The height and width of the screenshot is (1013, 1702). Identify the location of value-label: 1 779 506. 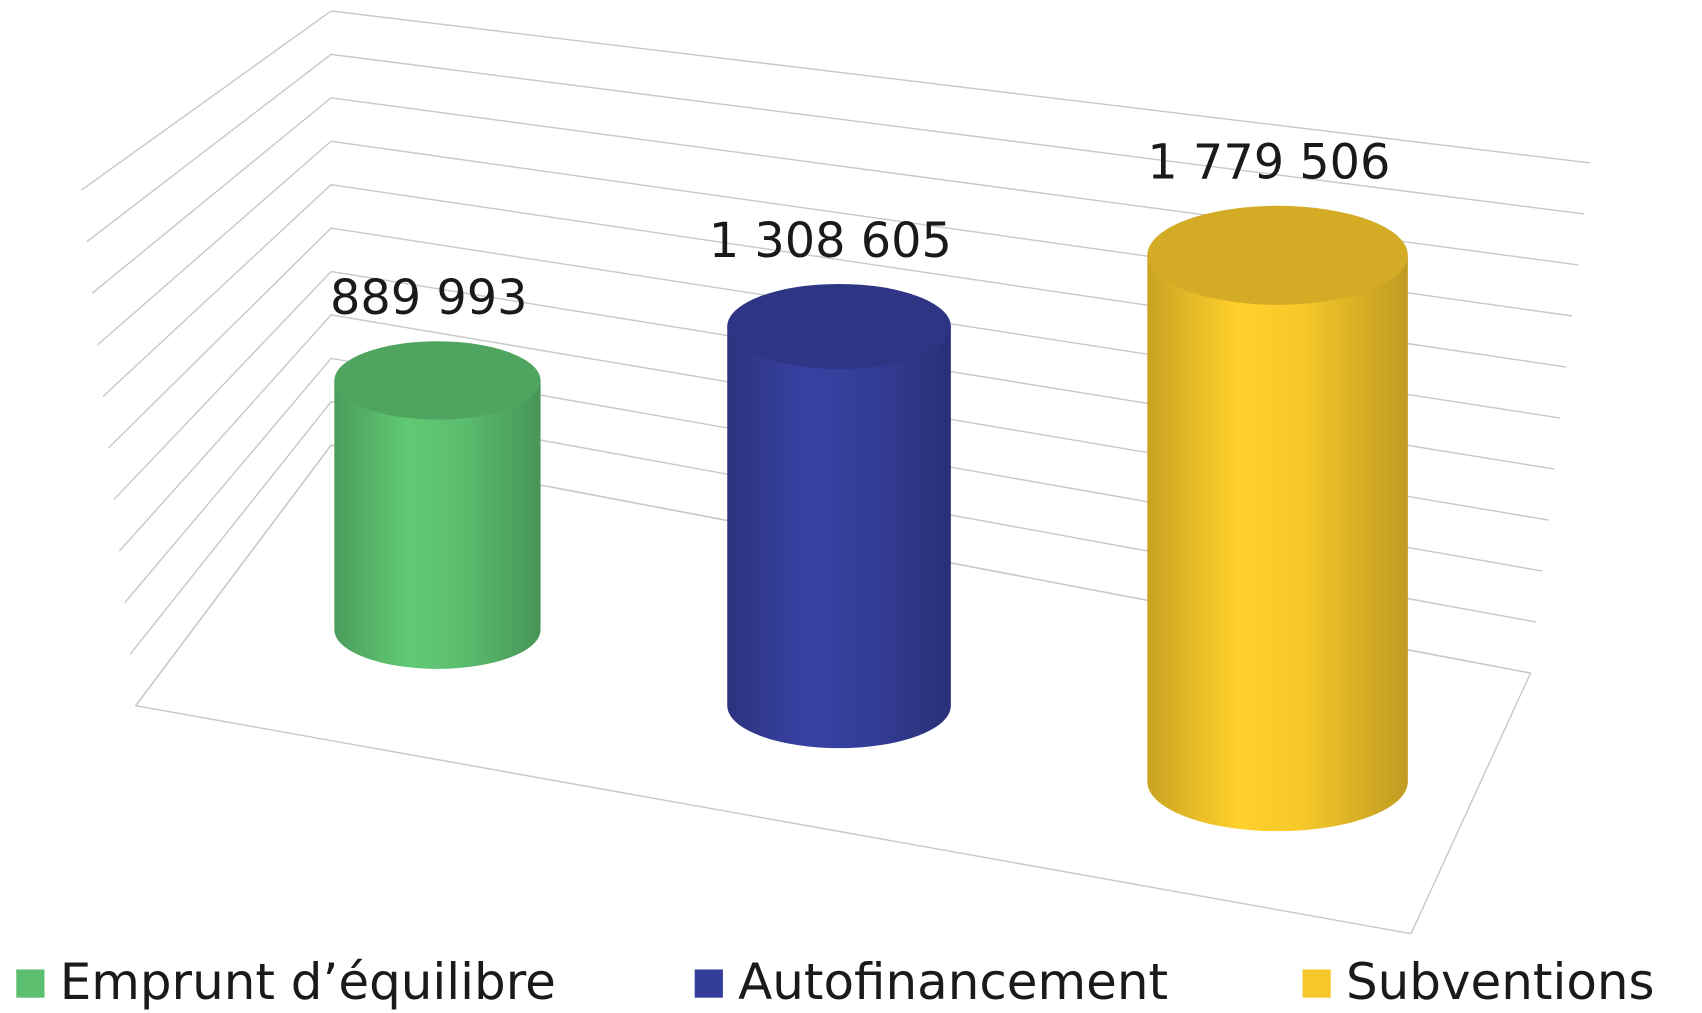
(1268, 163).